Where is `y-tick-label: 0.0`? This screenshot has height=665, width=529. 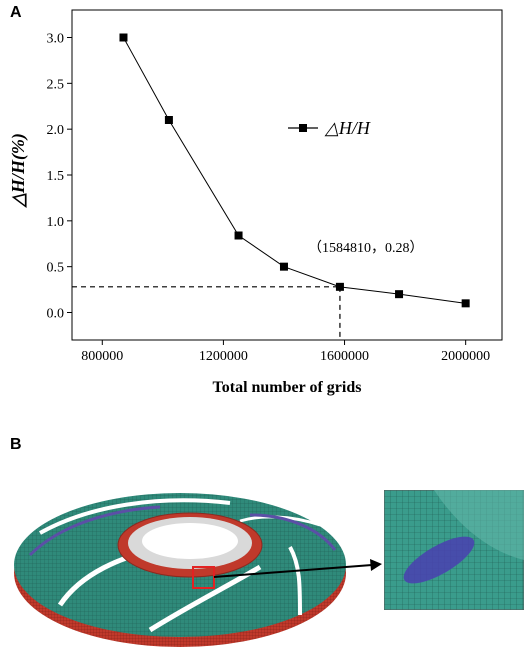
y-tick-label: 0.0 is located at coordinates (56, 314).